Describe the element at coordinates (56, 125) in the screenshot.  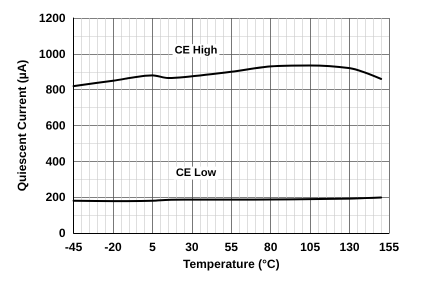
I see `y-tick-label: 600` at that location.